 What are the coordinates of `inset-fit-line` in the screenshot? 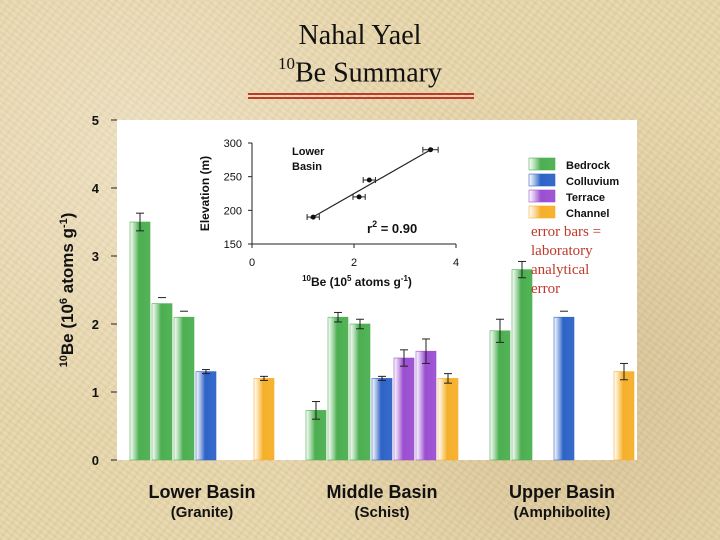 It's located at (372, 183).